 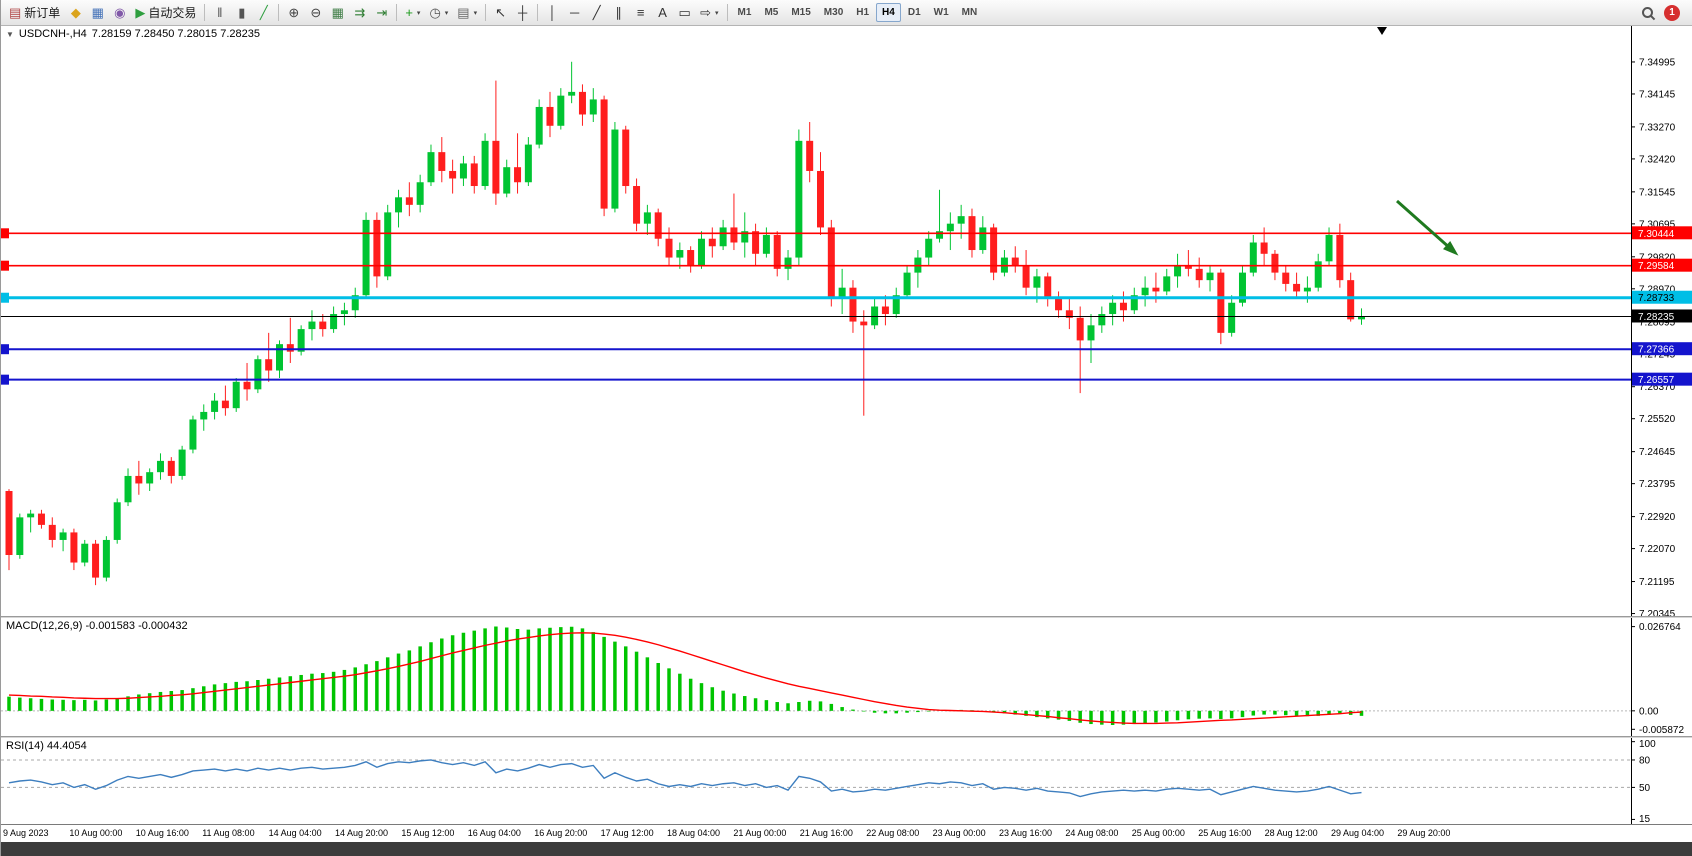 What do you see at coordinates (574, 13) in the screenshot?
I see `horizontal-line-button: ─` at bounding box center [574, 13].